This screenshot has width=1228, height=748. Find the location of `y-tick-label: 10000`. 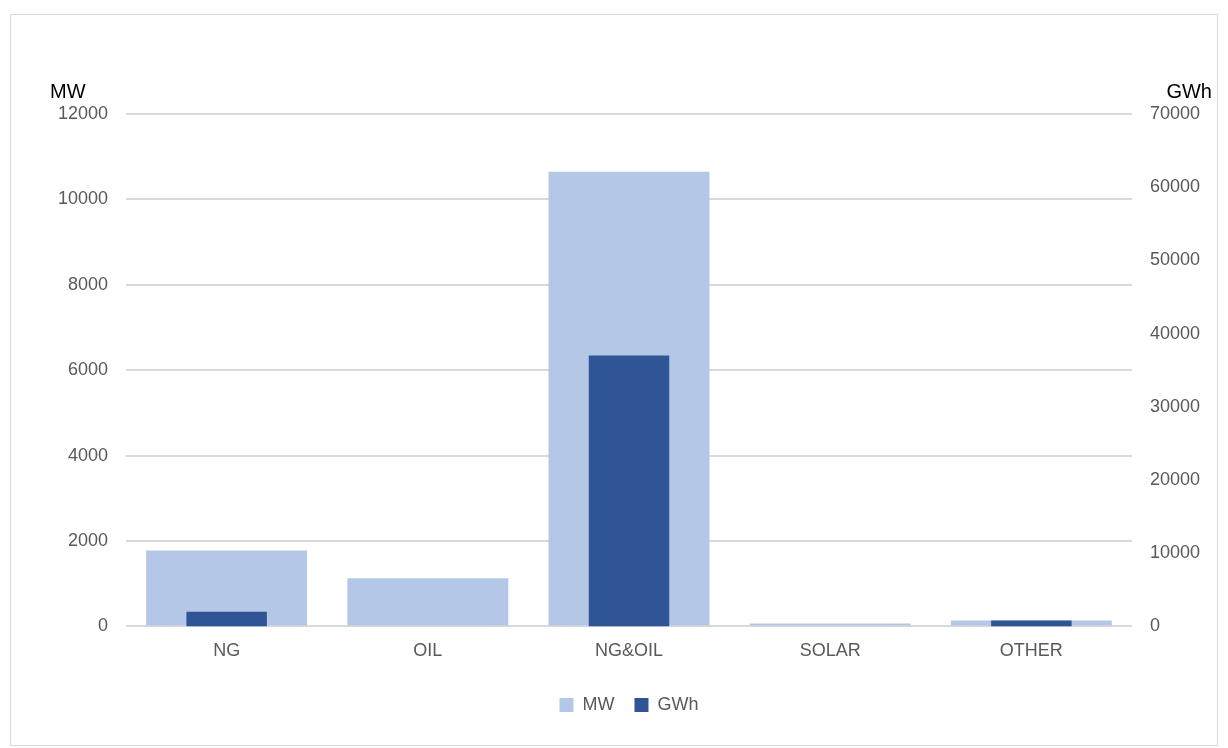

y-tick-label: 10000 is located at coordinates (83, 198).